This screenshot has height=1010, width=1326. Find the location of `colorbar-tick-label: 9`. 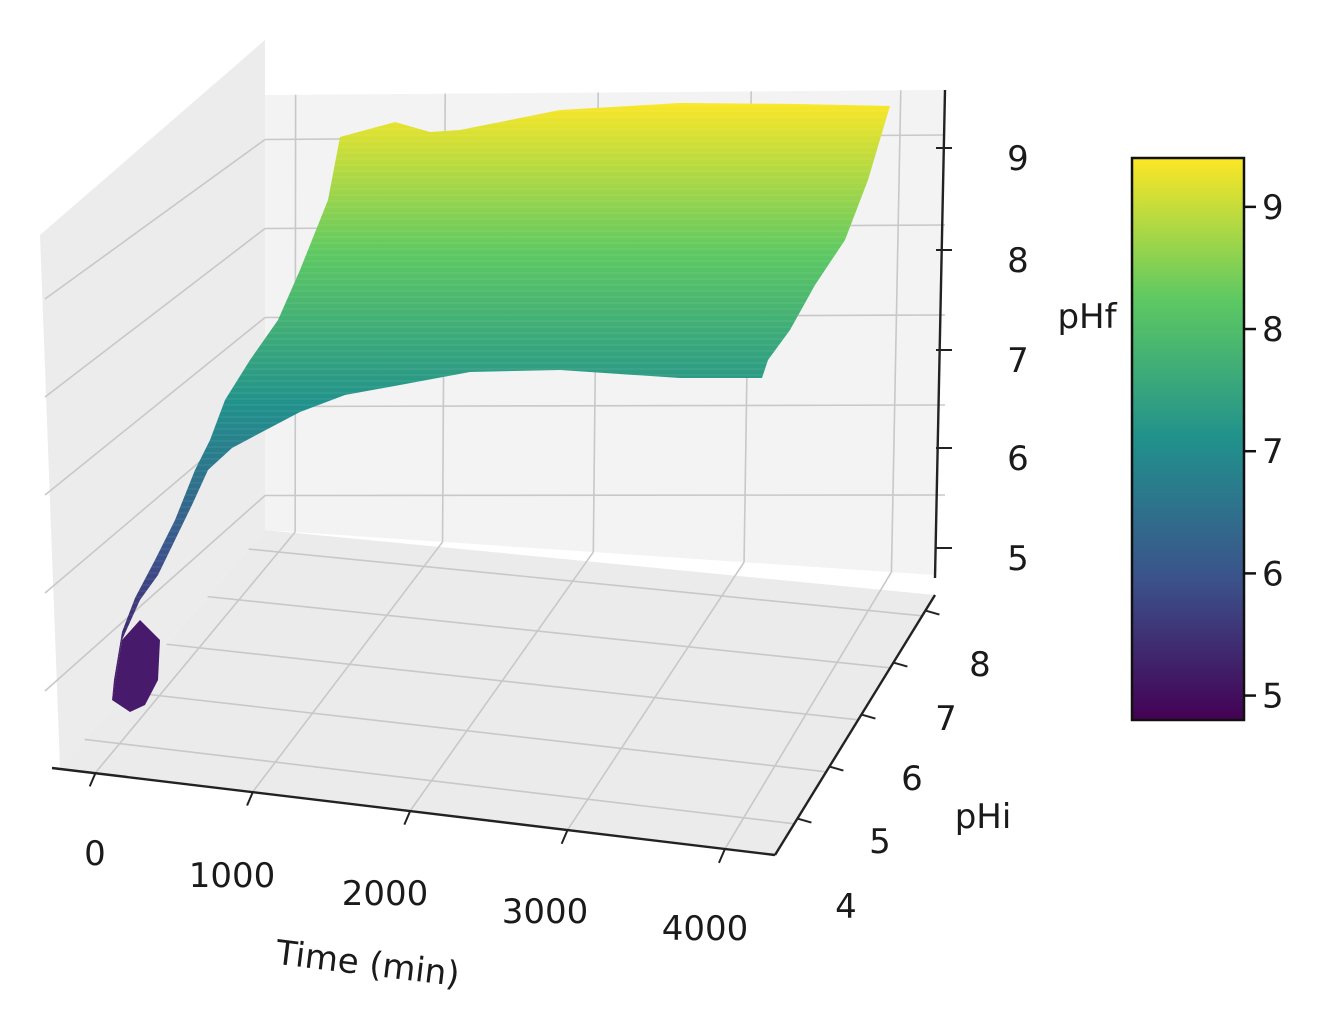

colorbar-tick-label: 9 is located at coordinates (1273, 208).